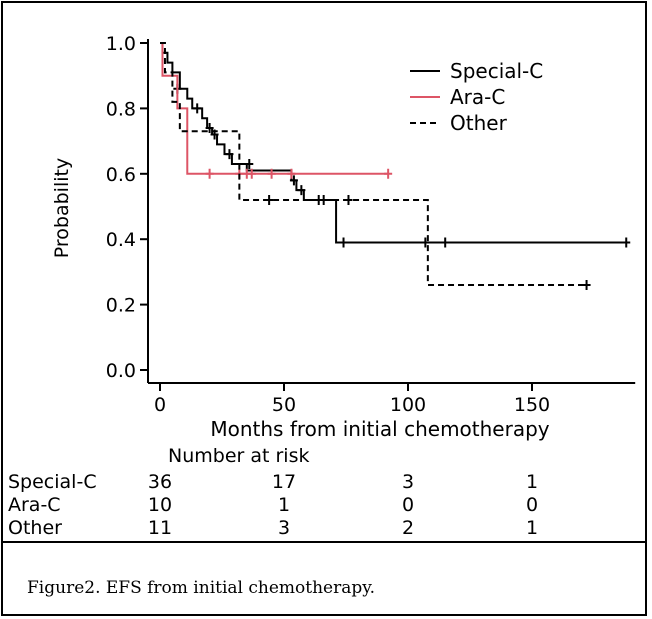 This screenshot has height=619, width=652. I want to click on x-axis-label: Months from initial chemotherapy, so click(379, 429).